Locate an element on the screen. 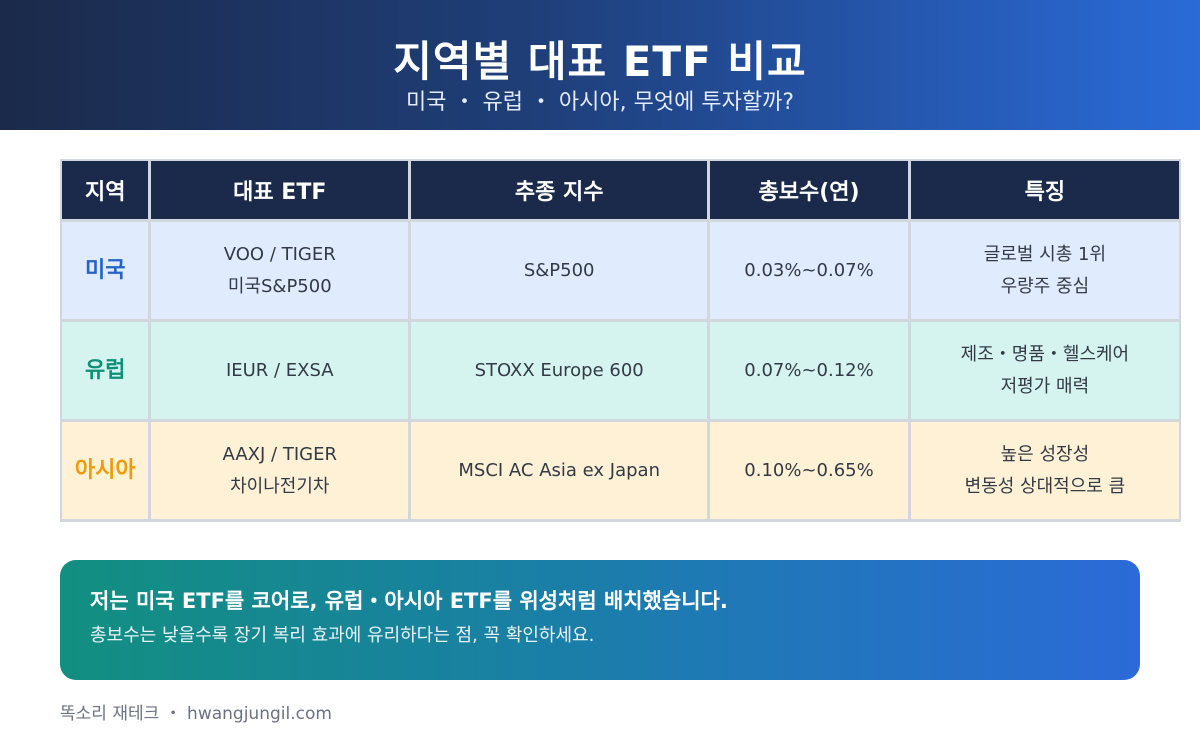  etf-line: IEUR / EXSA is located at coordinates (279, 370).